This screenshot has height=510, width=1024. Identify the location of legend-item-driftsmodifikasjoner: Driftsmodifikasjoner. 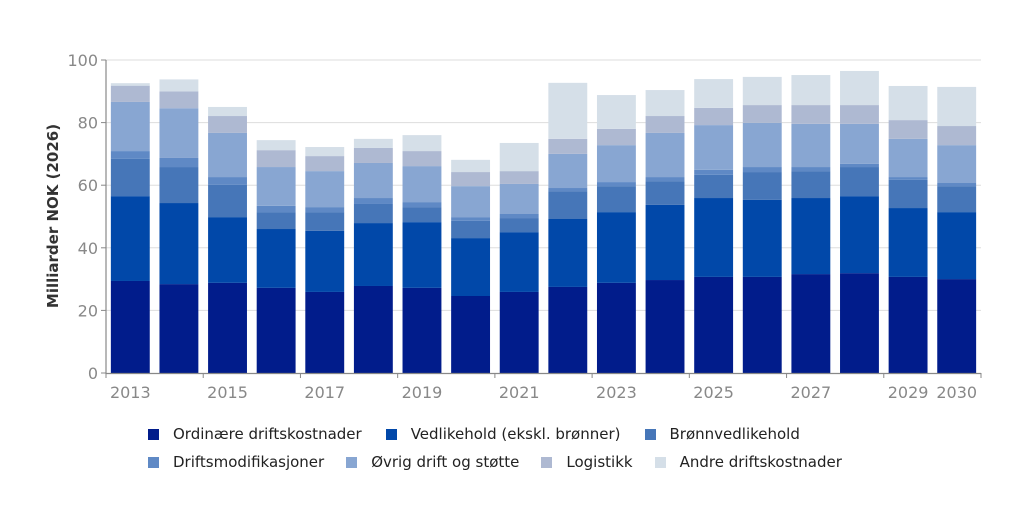
(236, 462).